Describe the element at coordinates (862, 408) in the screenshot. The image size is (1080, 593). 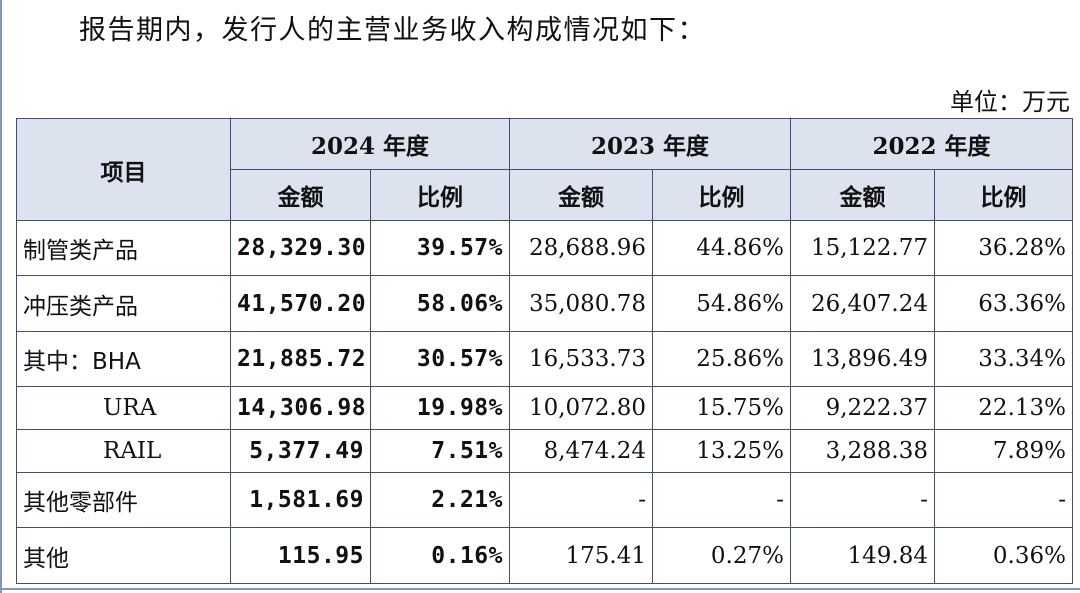
I see `amount-cell: 9,222.37` at that location.